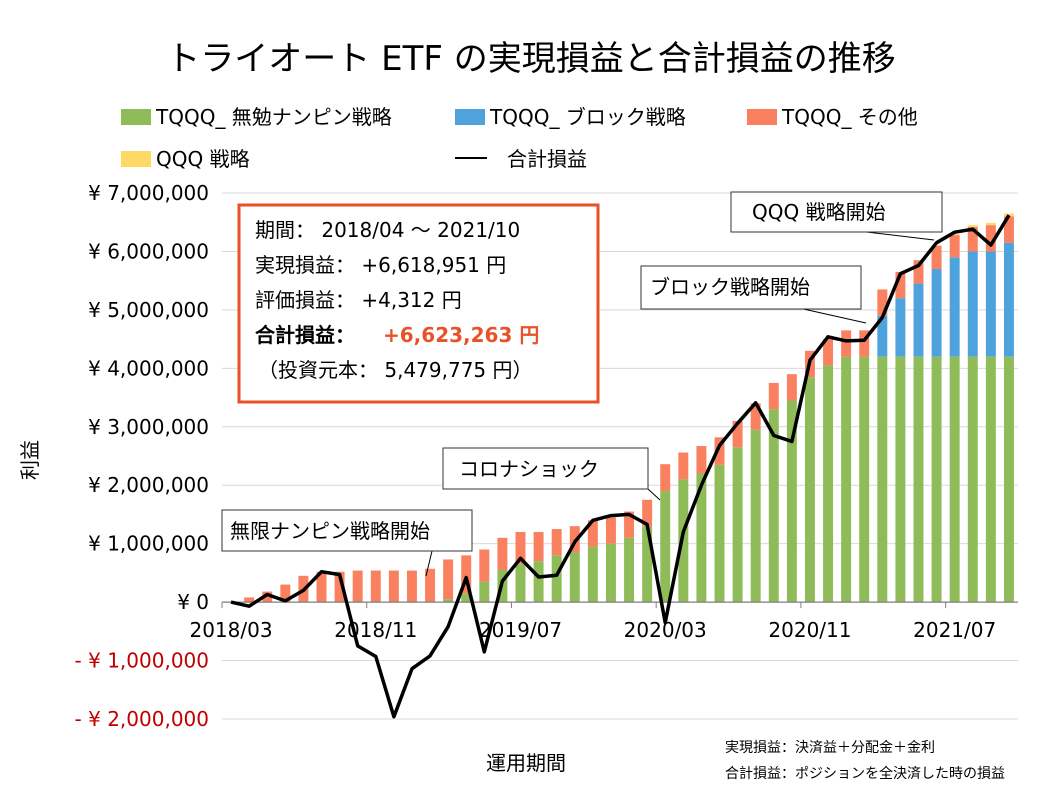  What do you see at coordinates (830, 748) in the screenshot?
I see `footnote-realized: 実現損益：決済益＋分配金＋金利` at bounding box center [830, 748].